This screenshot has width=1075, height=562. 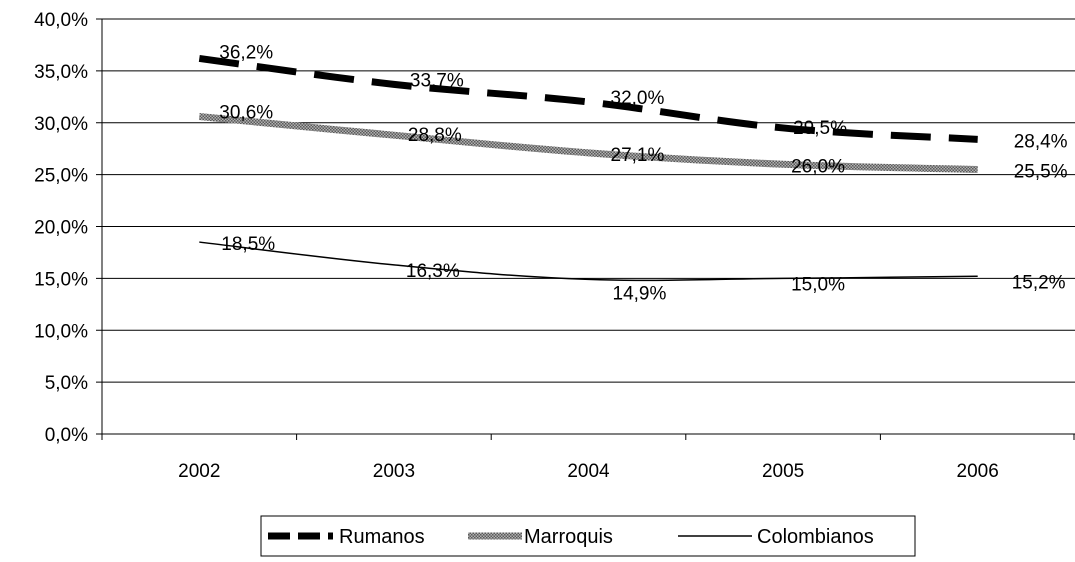 What do you see at coordinates (783, 471) in the screenshot?
I see `x-tick-label: 2005` at bounding box center [783, 471].